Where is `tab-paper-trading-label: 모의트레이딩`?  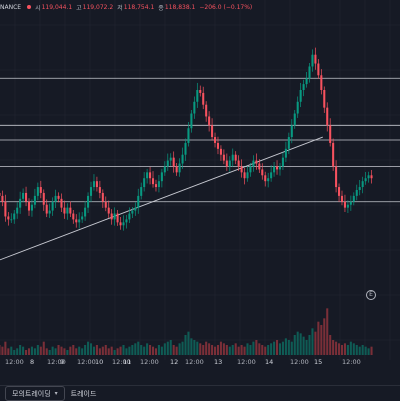
tab-paper-trading-label: 모의트레이딩 is located at coordinates (31, 393).